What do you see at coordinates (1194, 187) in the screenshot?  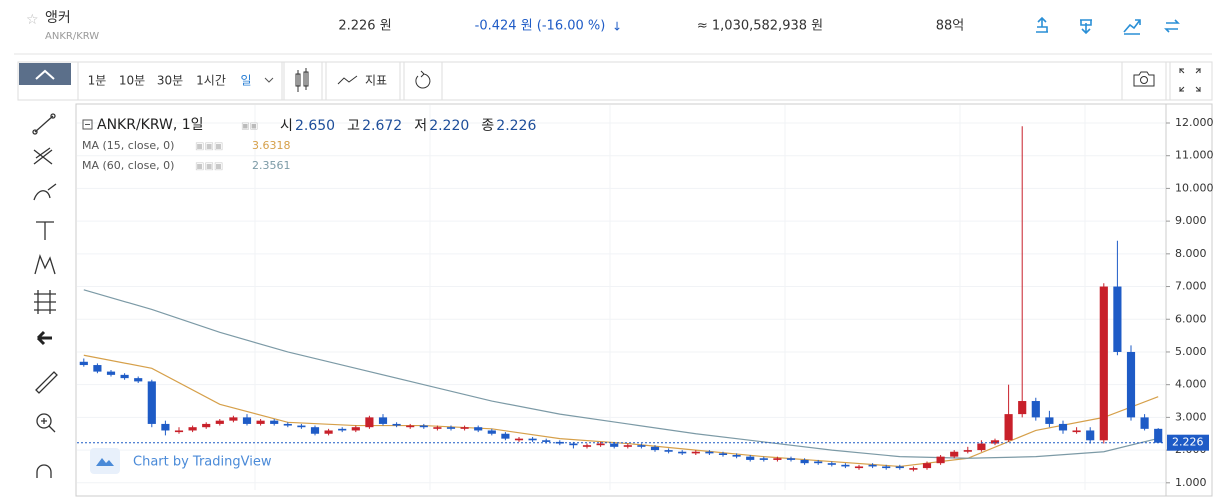 I see `y-tick-label: 10.000` at bounding box center [1194, 187].